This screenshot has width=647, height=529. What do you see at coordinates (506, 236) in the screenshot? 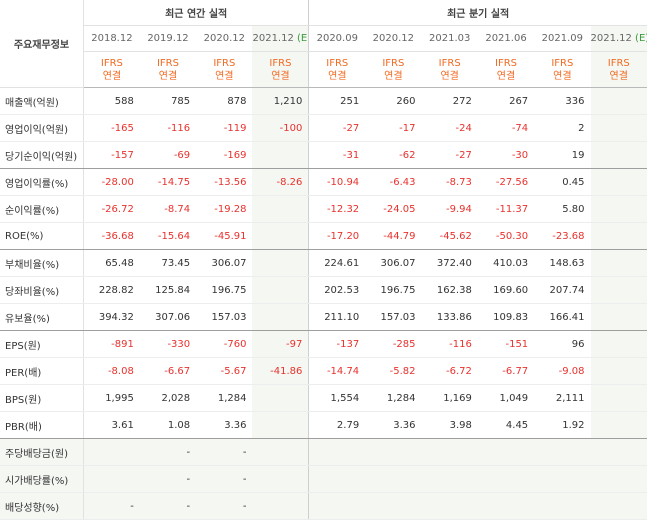
I see `table-cell: -50.30` at bounding box center [506, 236].